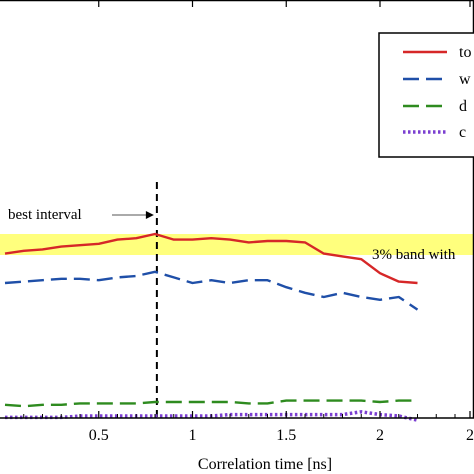  What do you see at coordinates (149, 215) in the screenshot?
I see `best-interval-arrowhead` at bounding box center [149, 215].